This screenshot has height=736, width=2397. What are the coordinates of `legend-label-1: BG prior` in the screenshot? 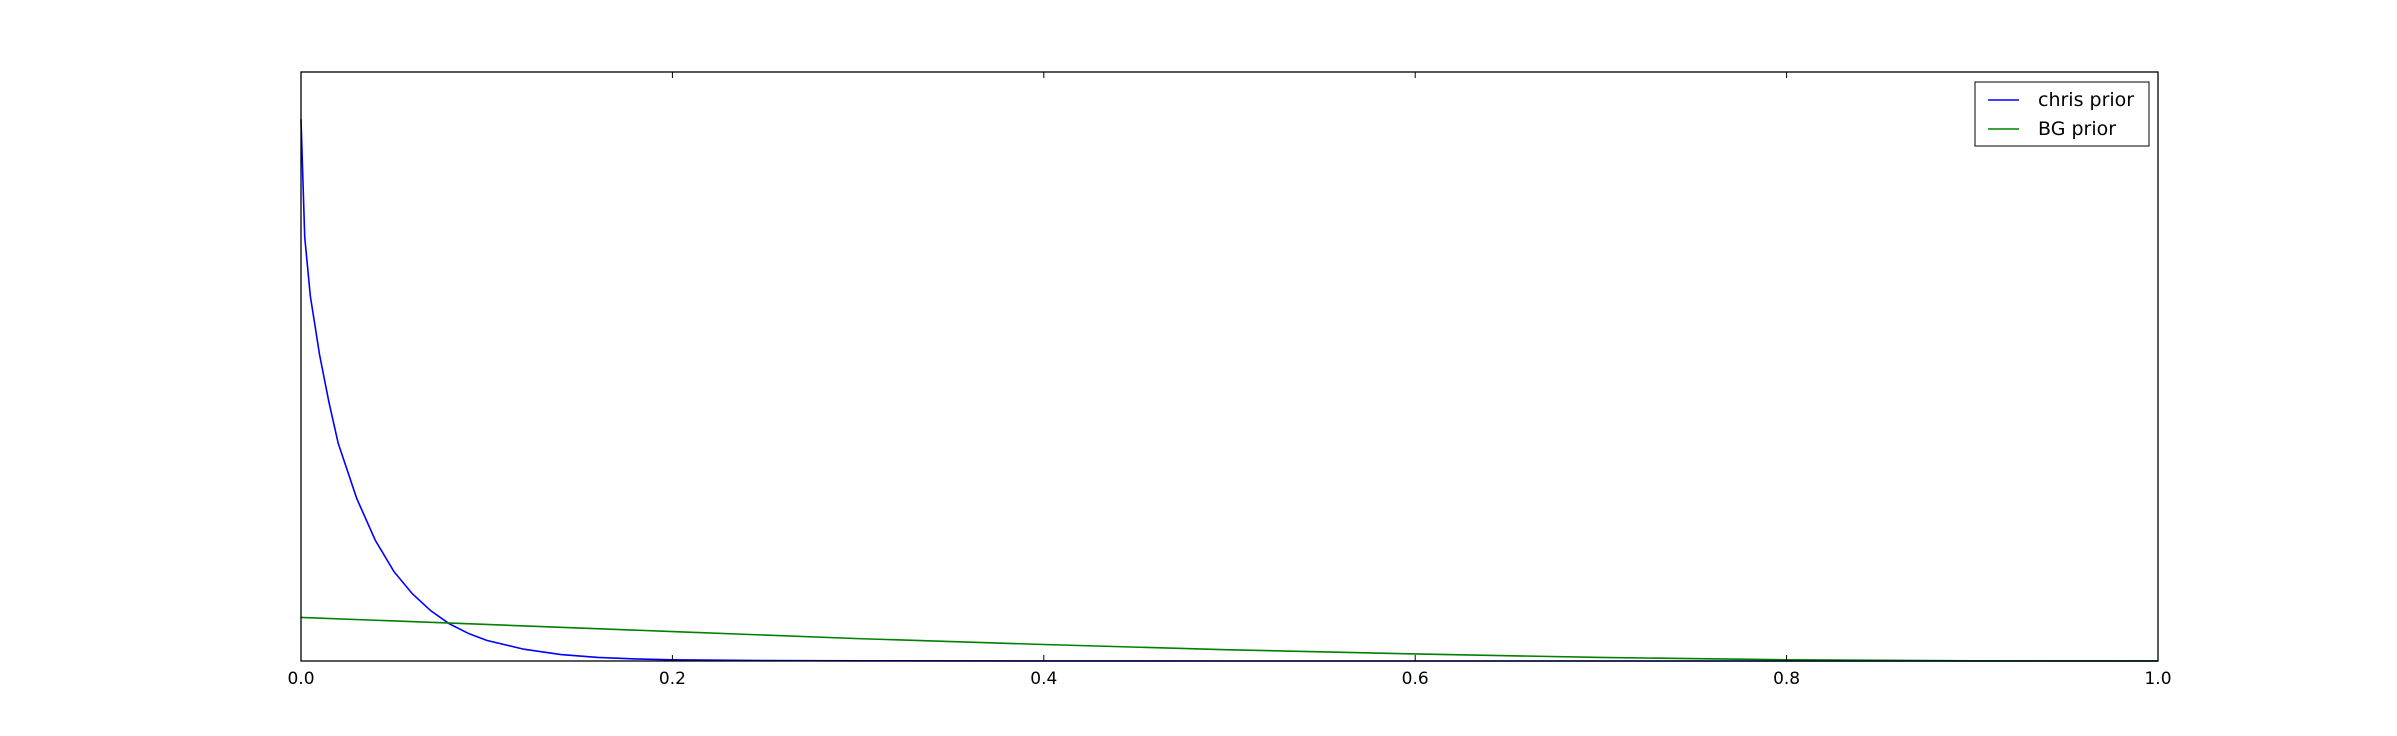 It's located at (2077, 129).